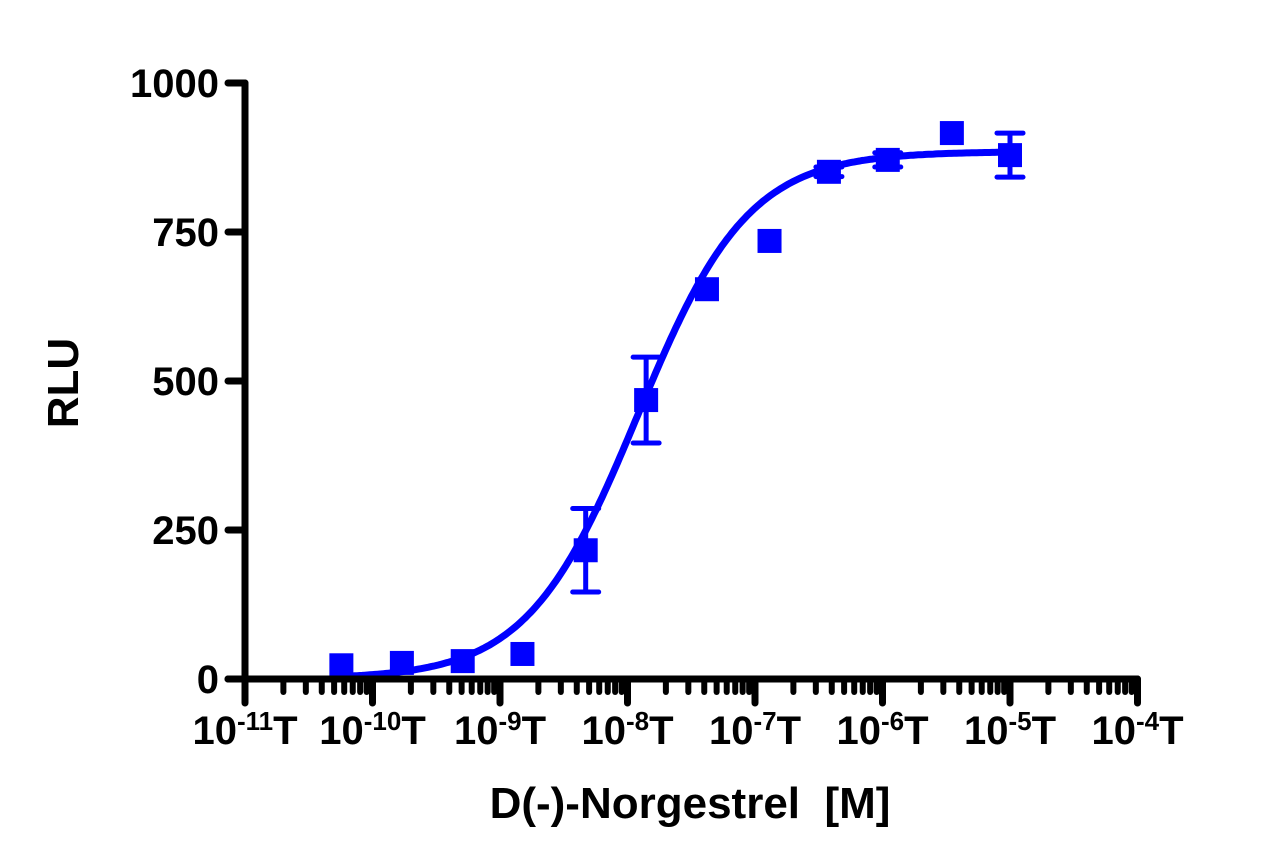  Describe the element at coordinates (500, 729) in the screenshot. I see `x-tick-label: 10-9T` at that location.